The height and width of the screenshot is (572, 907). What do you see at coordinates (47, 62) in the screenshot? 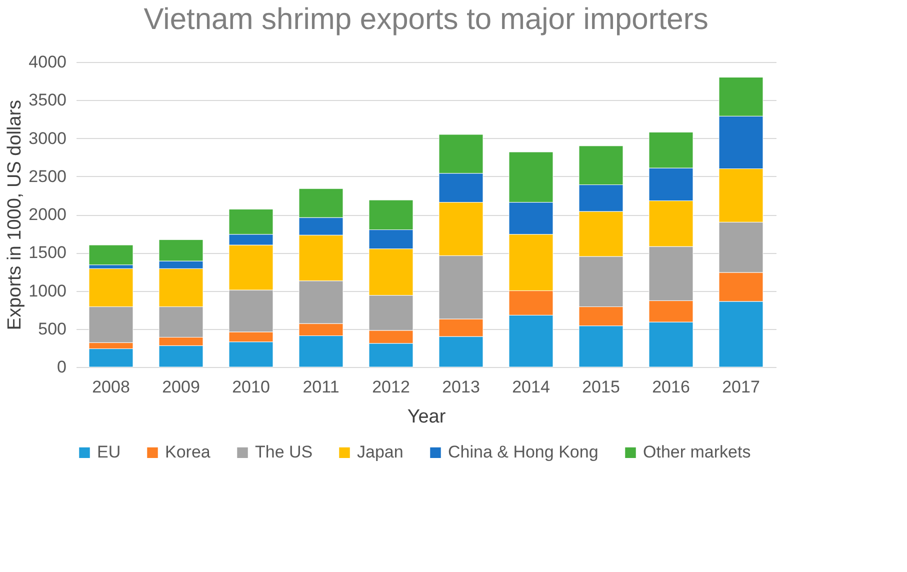
I see `y-tick-label: 4000` at bounding box center [47, 62].